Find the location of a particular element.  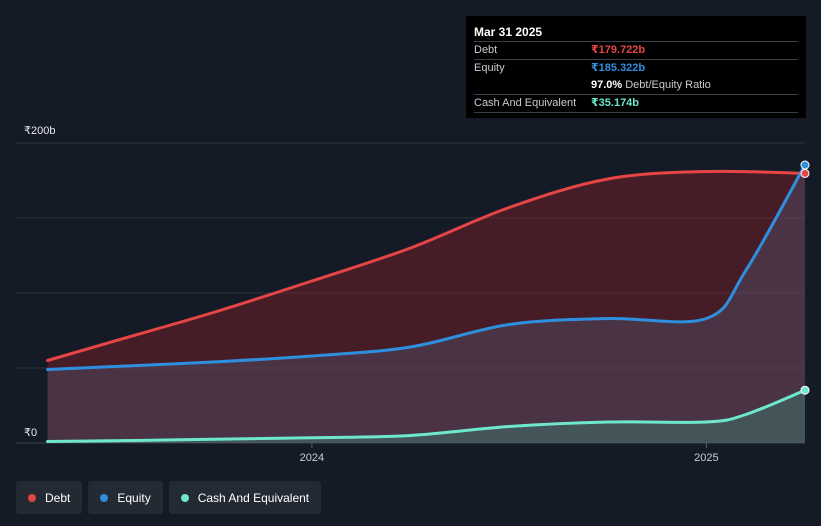

x-tick-label: 2024 is located at coordinates (312, 458).